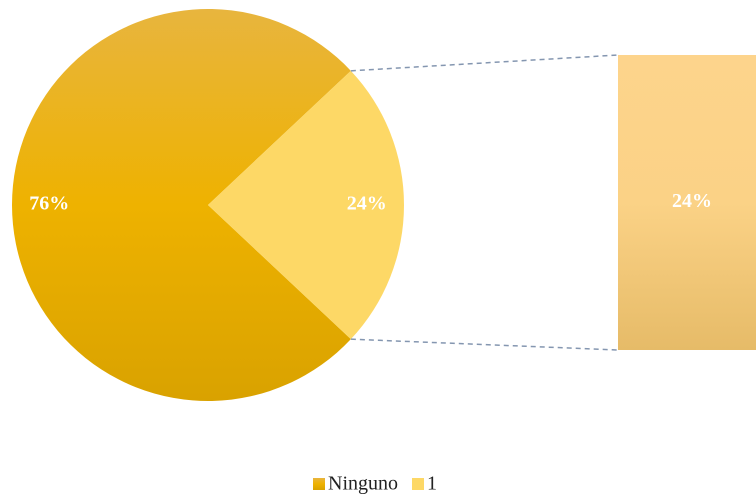 The width and height of the screenshot is (756, 500). Describe the element at coordinates (306, 205) in the screenshot. I see `pie-slice` at that location.